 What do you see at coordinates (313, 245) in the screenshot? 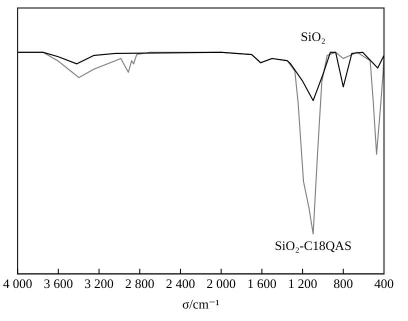
I see `series-label: SiO₂-C18QAS` at bounding box center [313, 245].